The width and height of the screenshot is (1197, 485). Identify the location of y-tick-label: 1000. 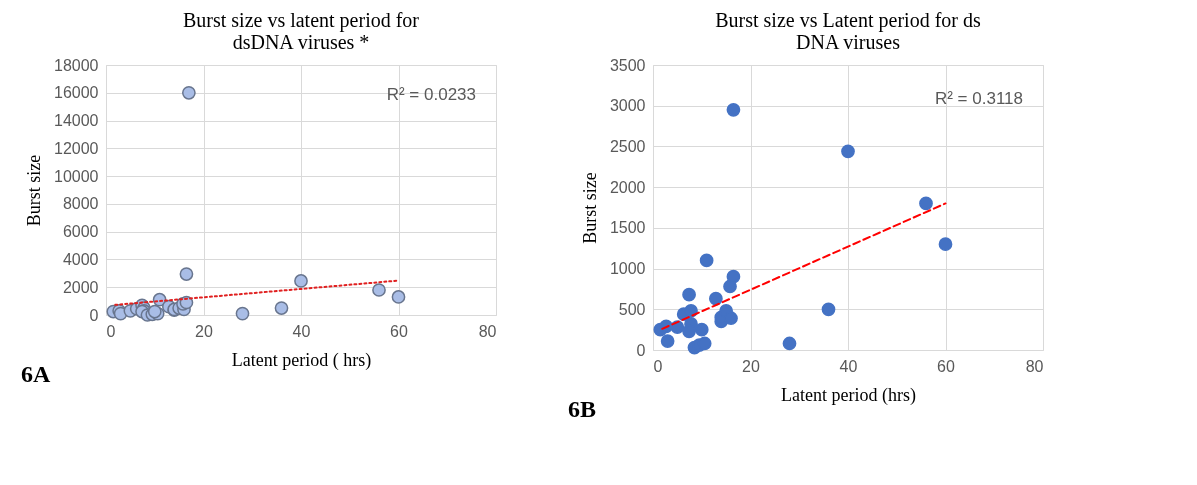
(627, 269).